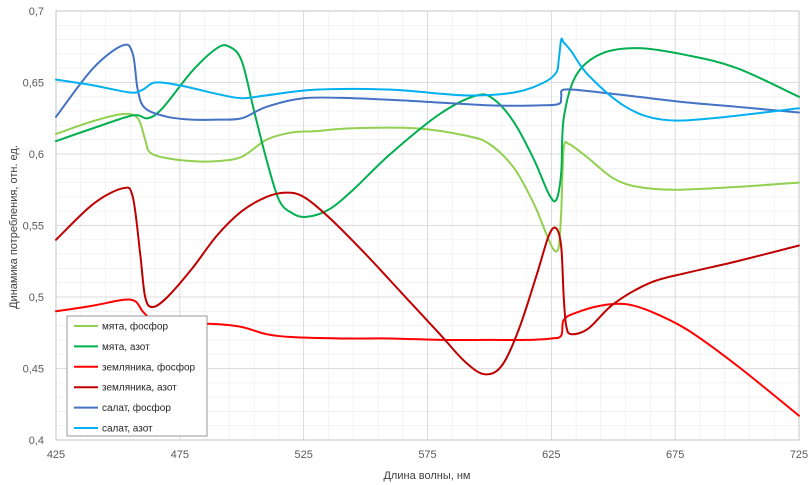 The width and height of the screenshot is (812, 485). I want to click on series-line-lettuce-phosphorus, so click(427, 82).